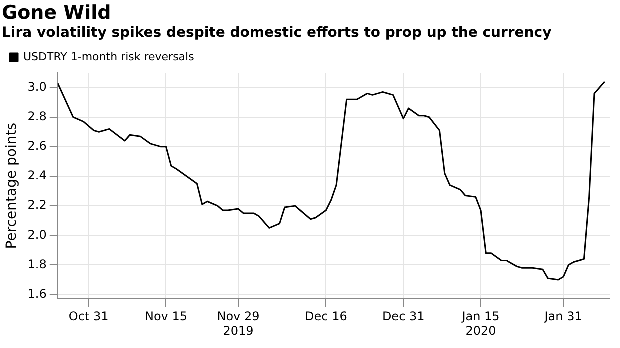 The image size is (620, 348). I want to click on chart-subtitle: Lira volatility spikes despite domestic efforts to prop up the currency, so click(277, 33).